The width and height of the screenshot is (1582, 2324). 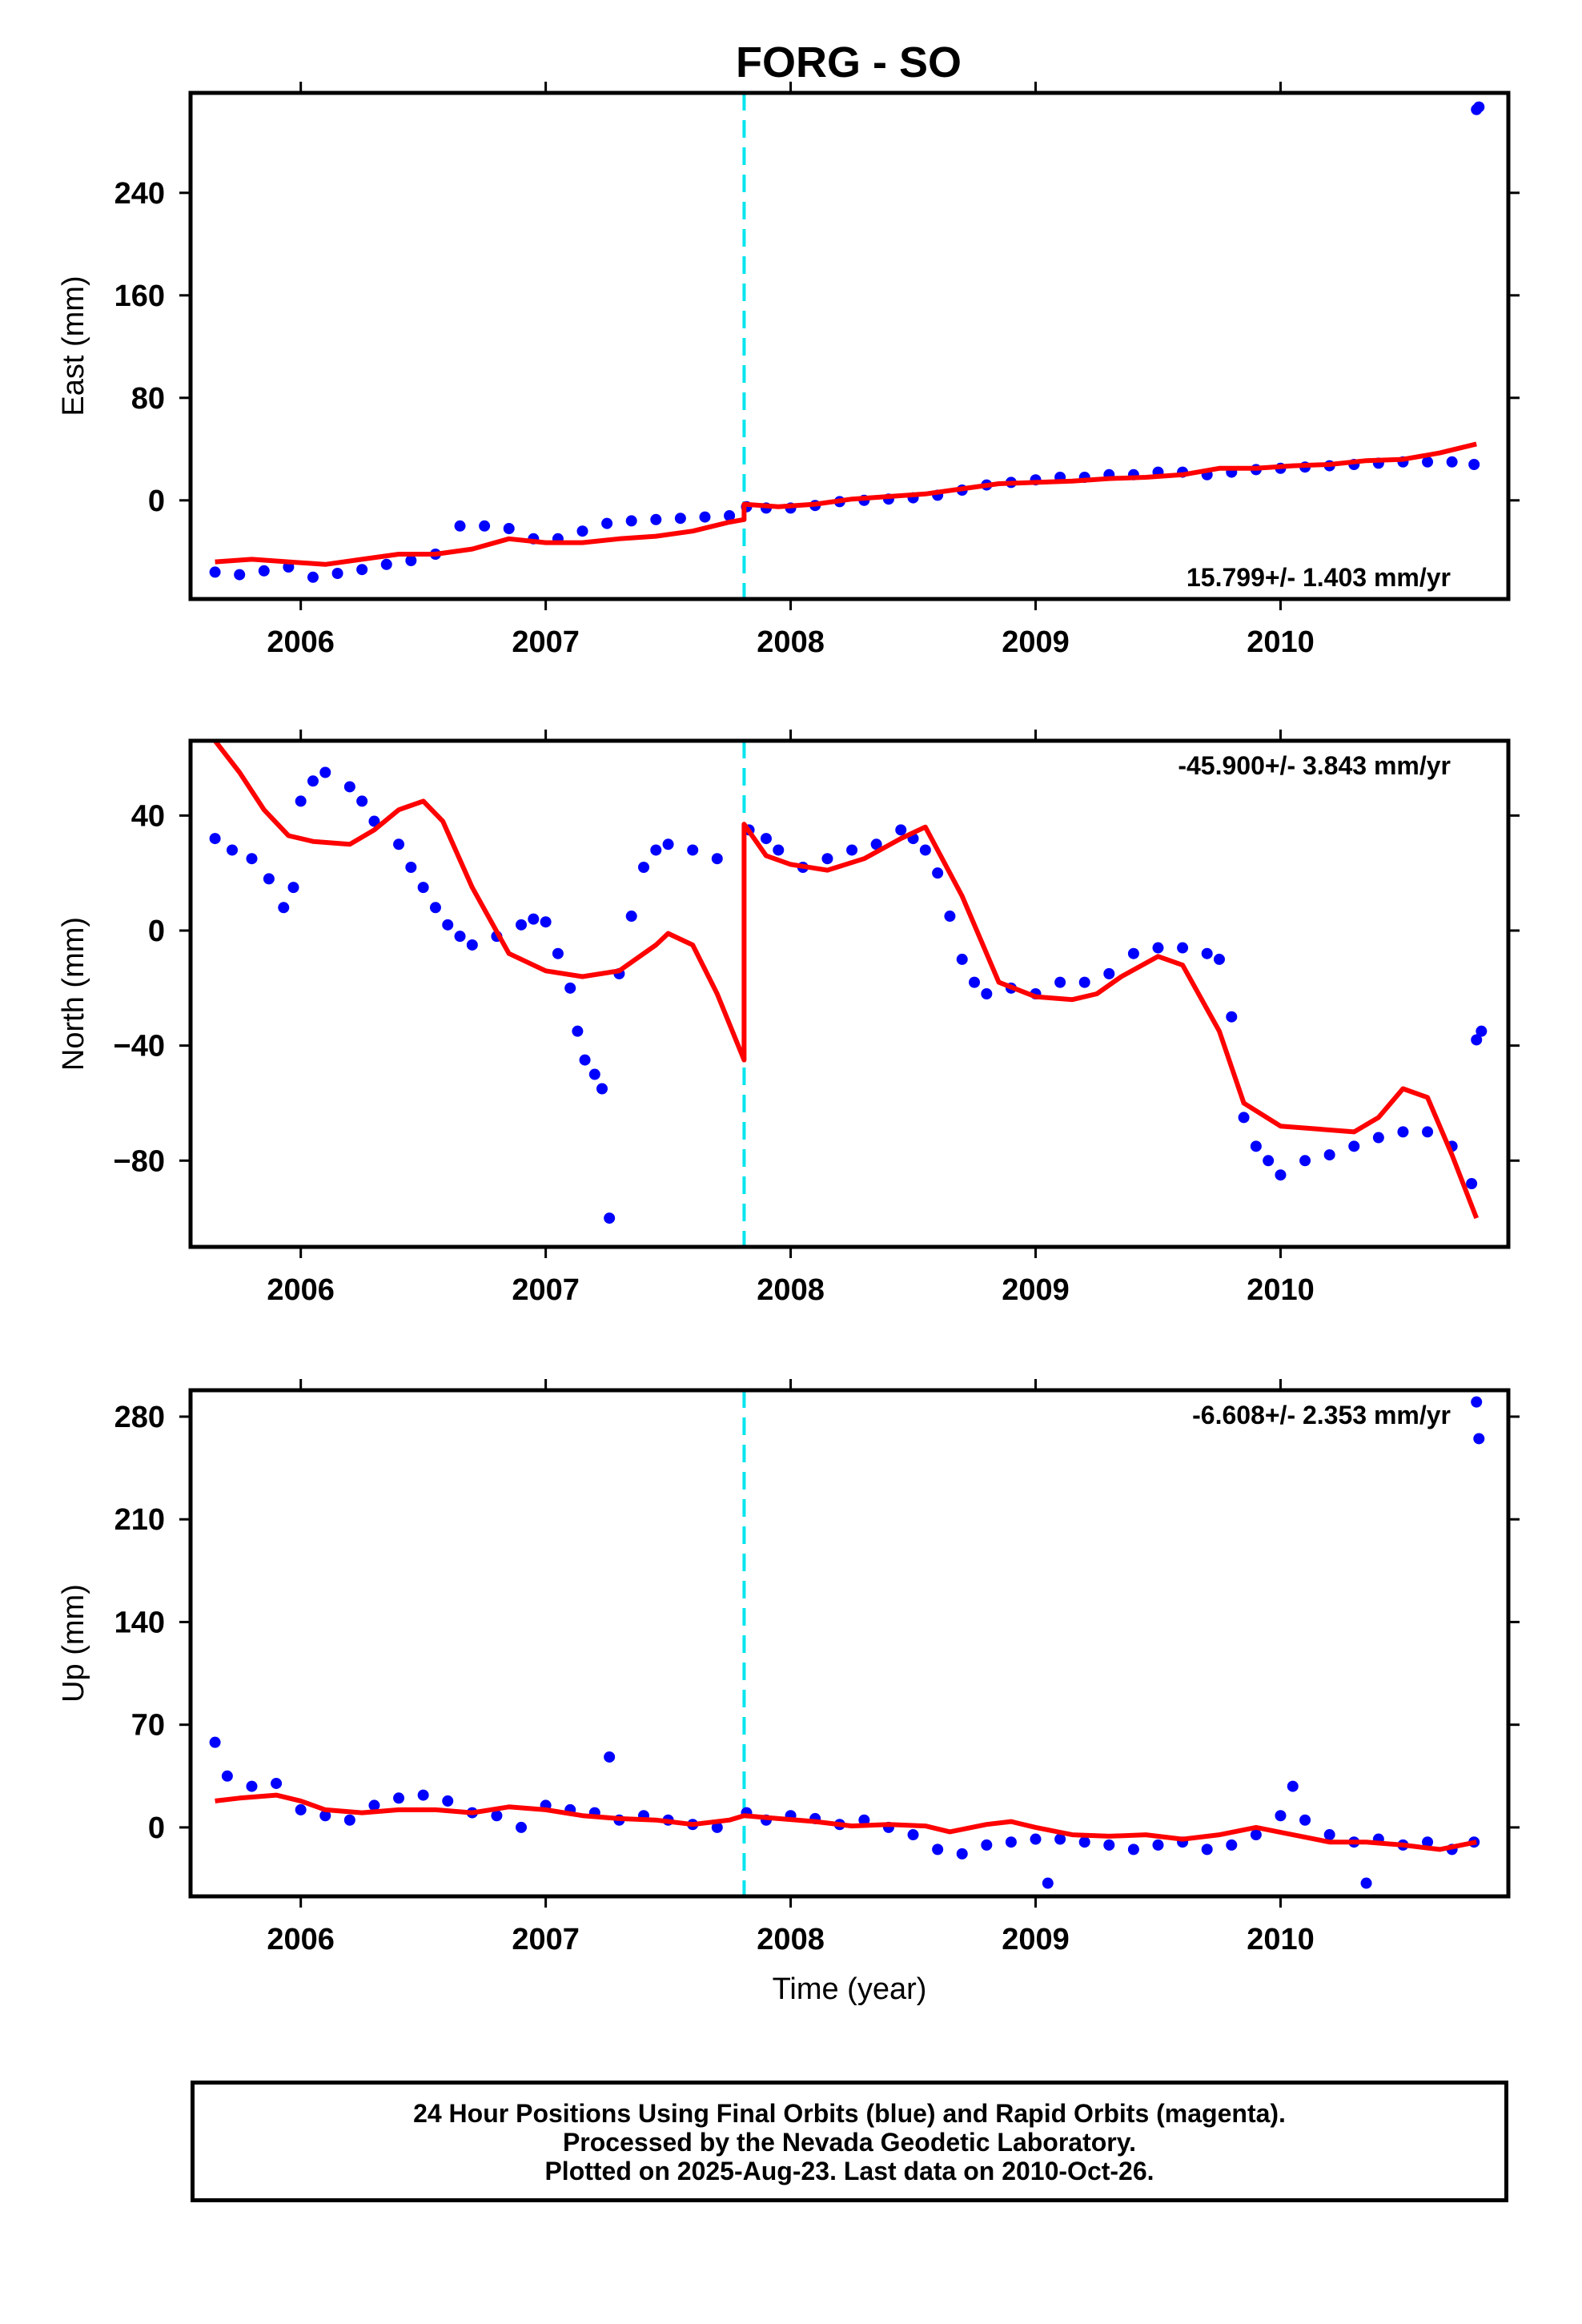 I want to click on up-y-tick-label: 210, so click(x=139, y=1520).